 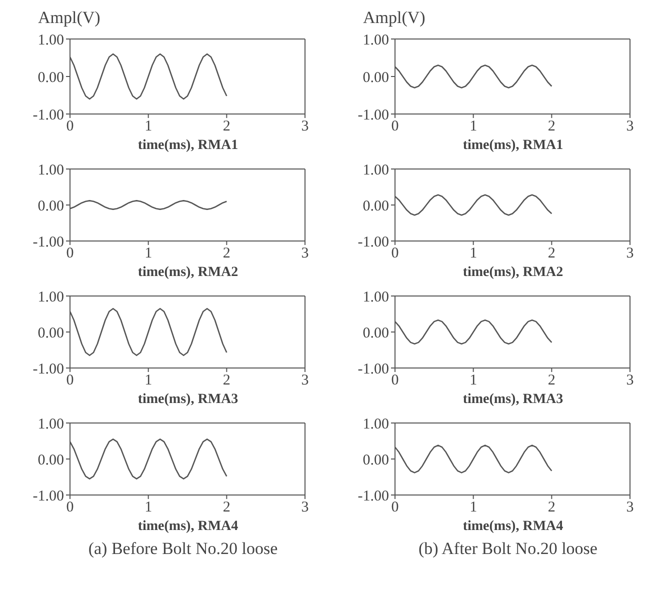 I want to click on text: (b) After Bolt No.20 loose, so click(x=508, y=549).